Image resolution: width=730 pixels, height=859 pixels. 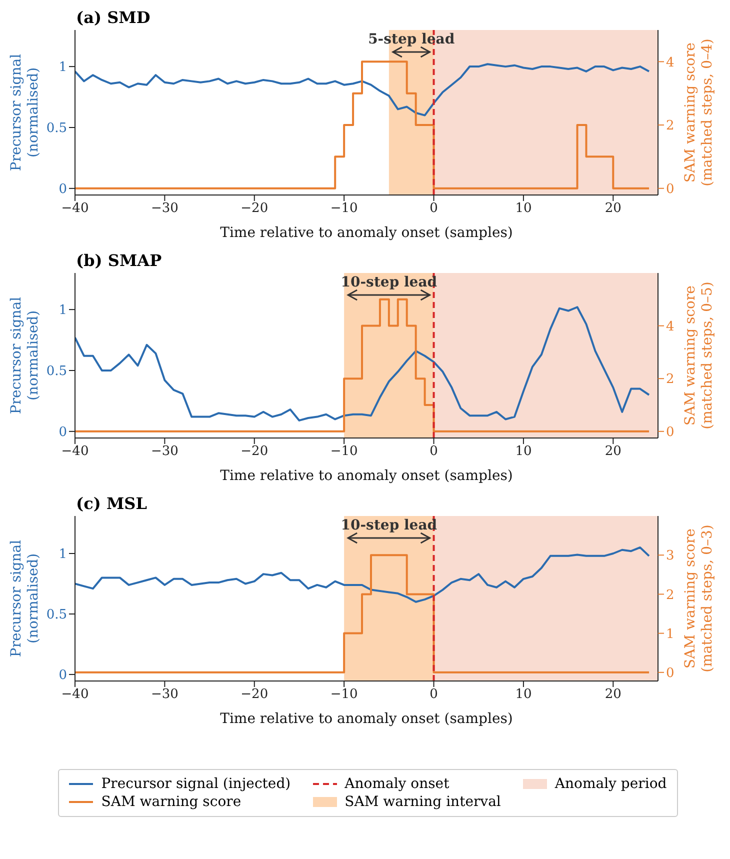 What do you see at coordinates (119, 260) in the screenshot?
I see `chart-title: (b) SMAP` at bounding box center [119, 260].